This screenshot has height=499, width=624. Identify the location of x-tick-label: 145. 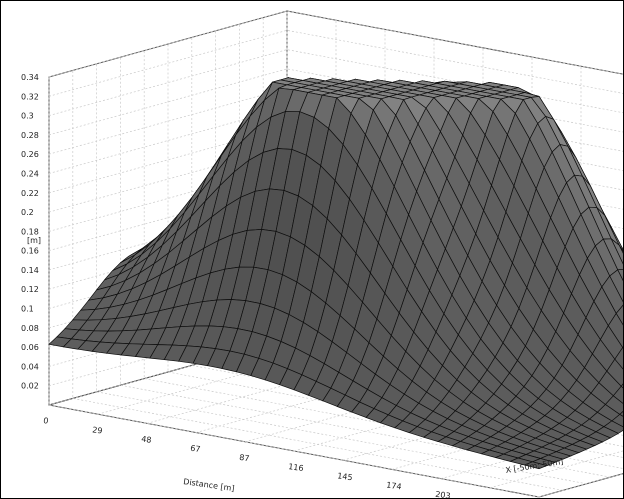
(345, 476).